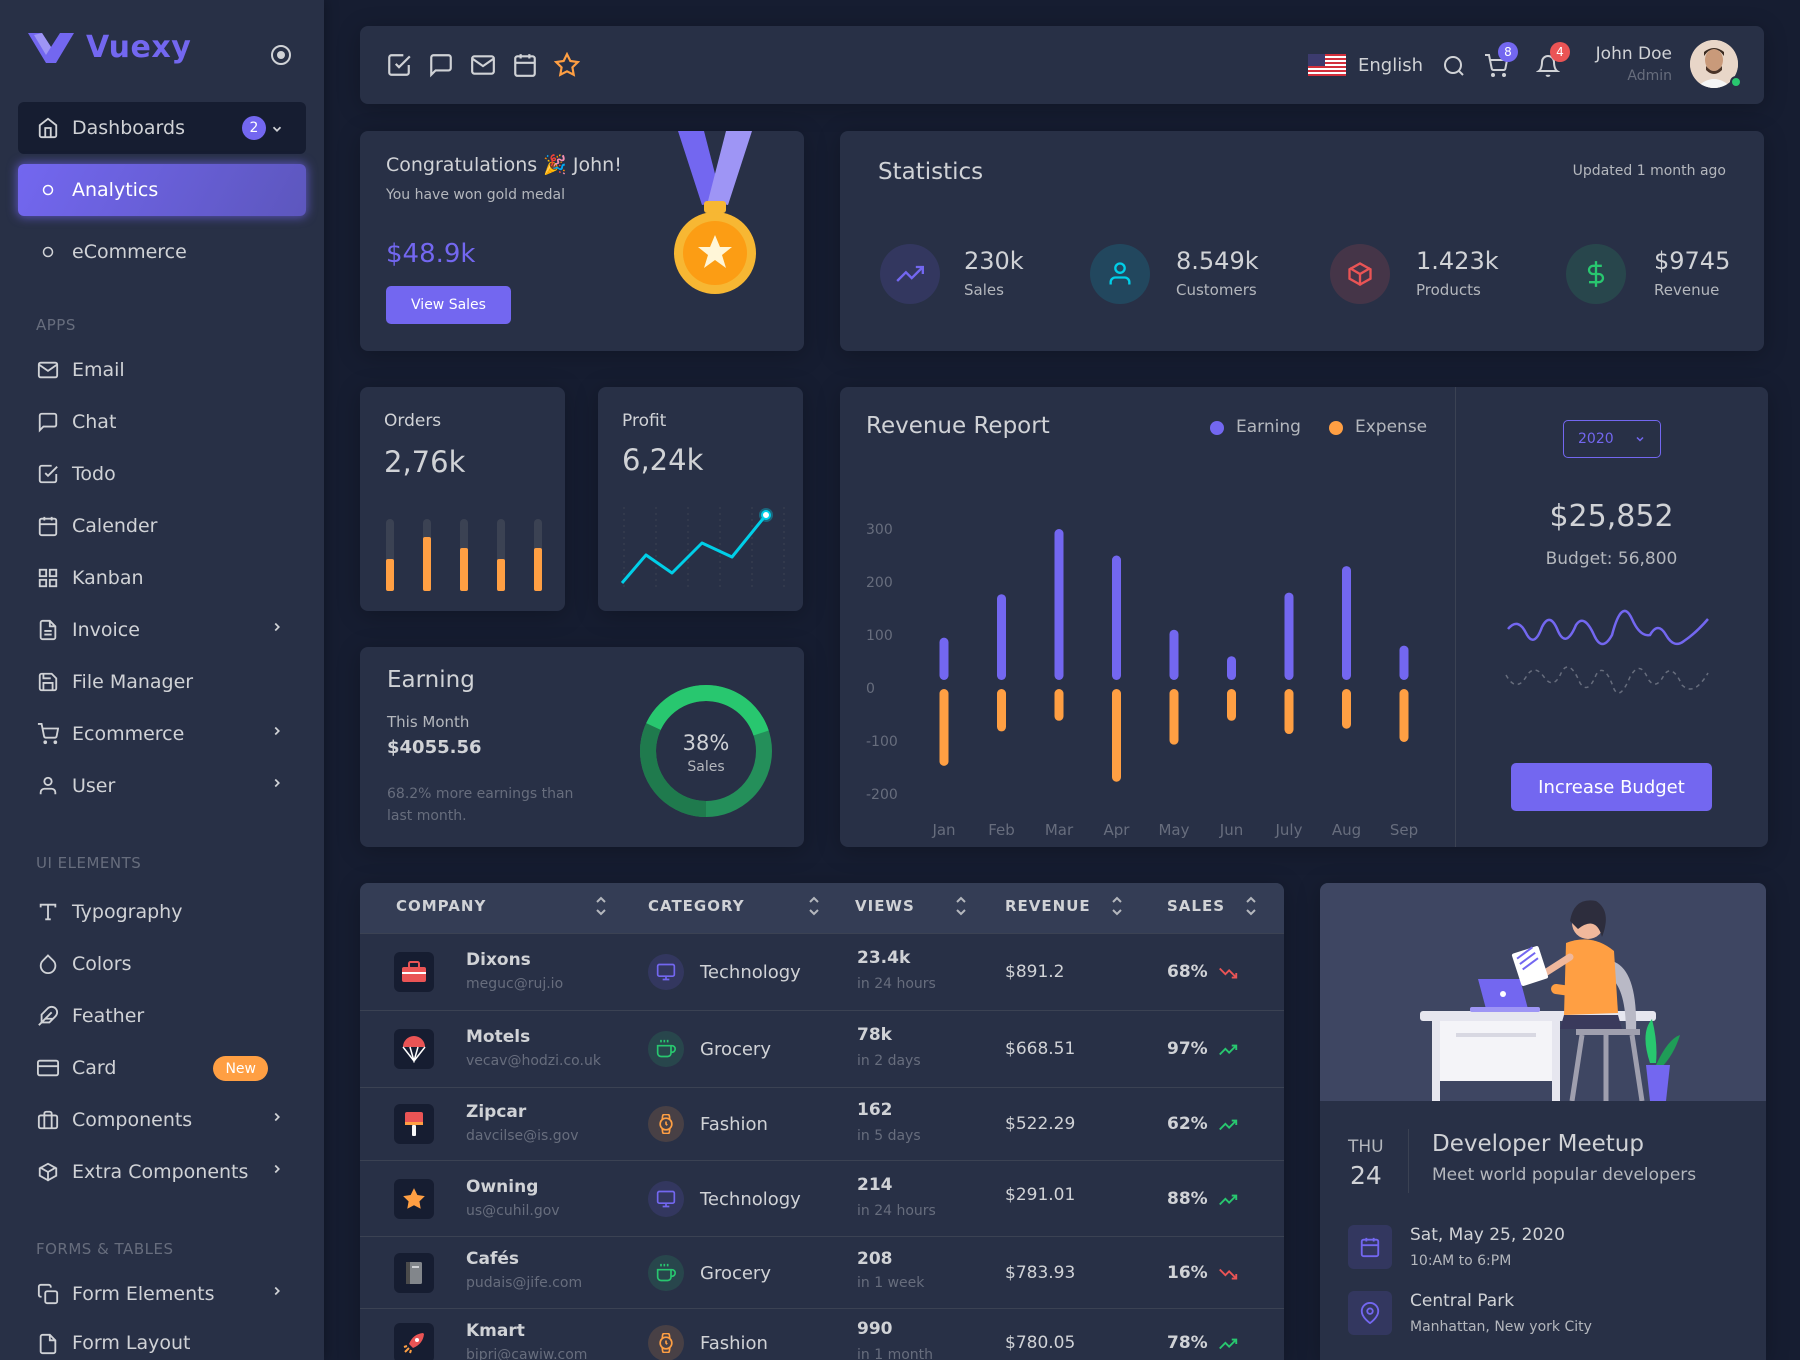 This screenshot has height=1360, width=1800. I want to click on section-forms-tables: FORMS & TABLES, so click(105, 1249).